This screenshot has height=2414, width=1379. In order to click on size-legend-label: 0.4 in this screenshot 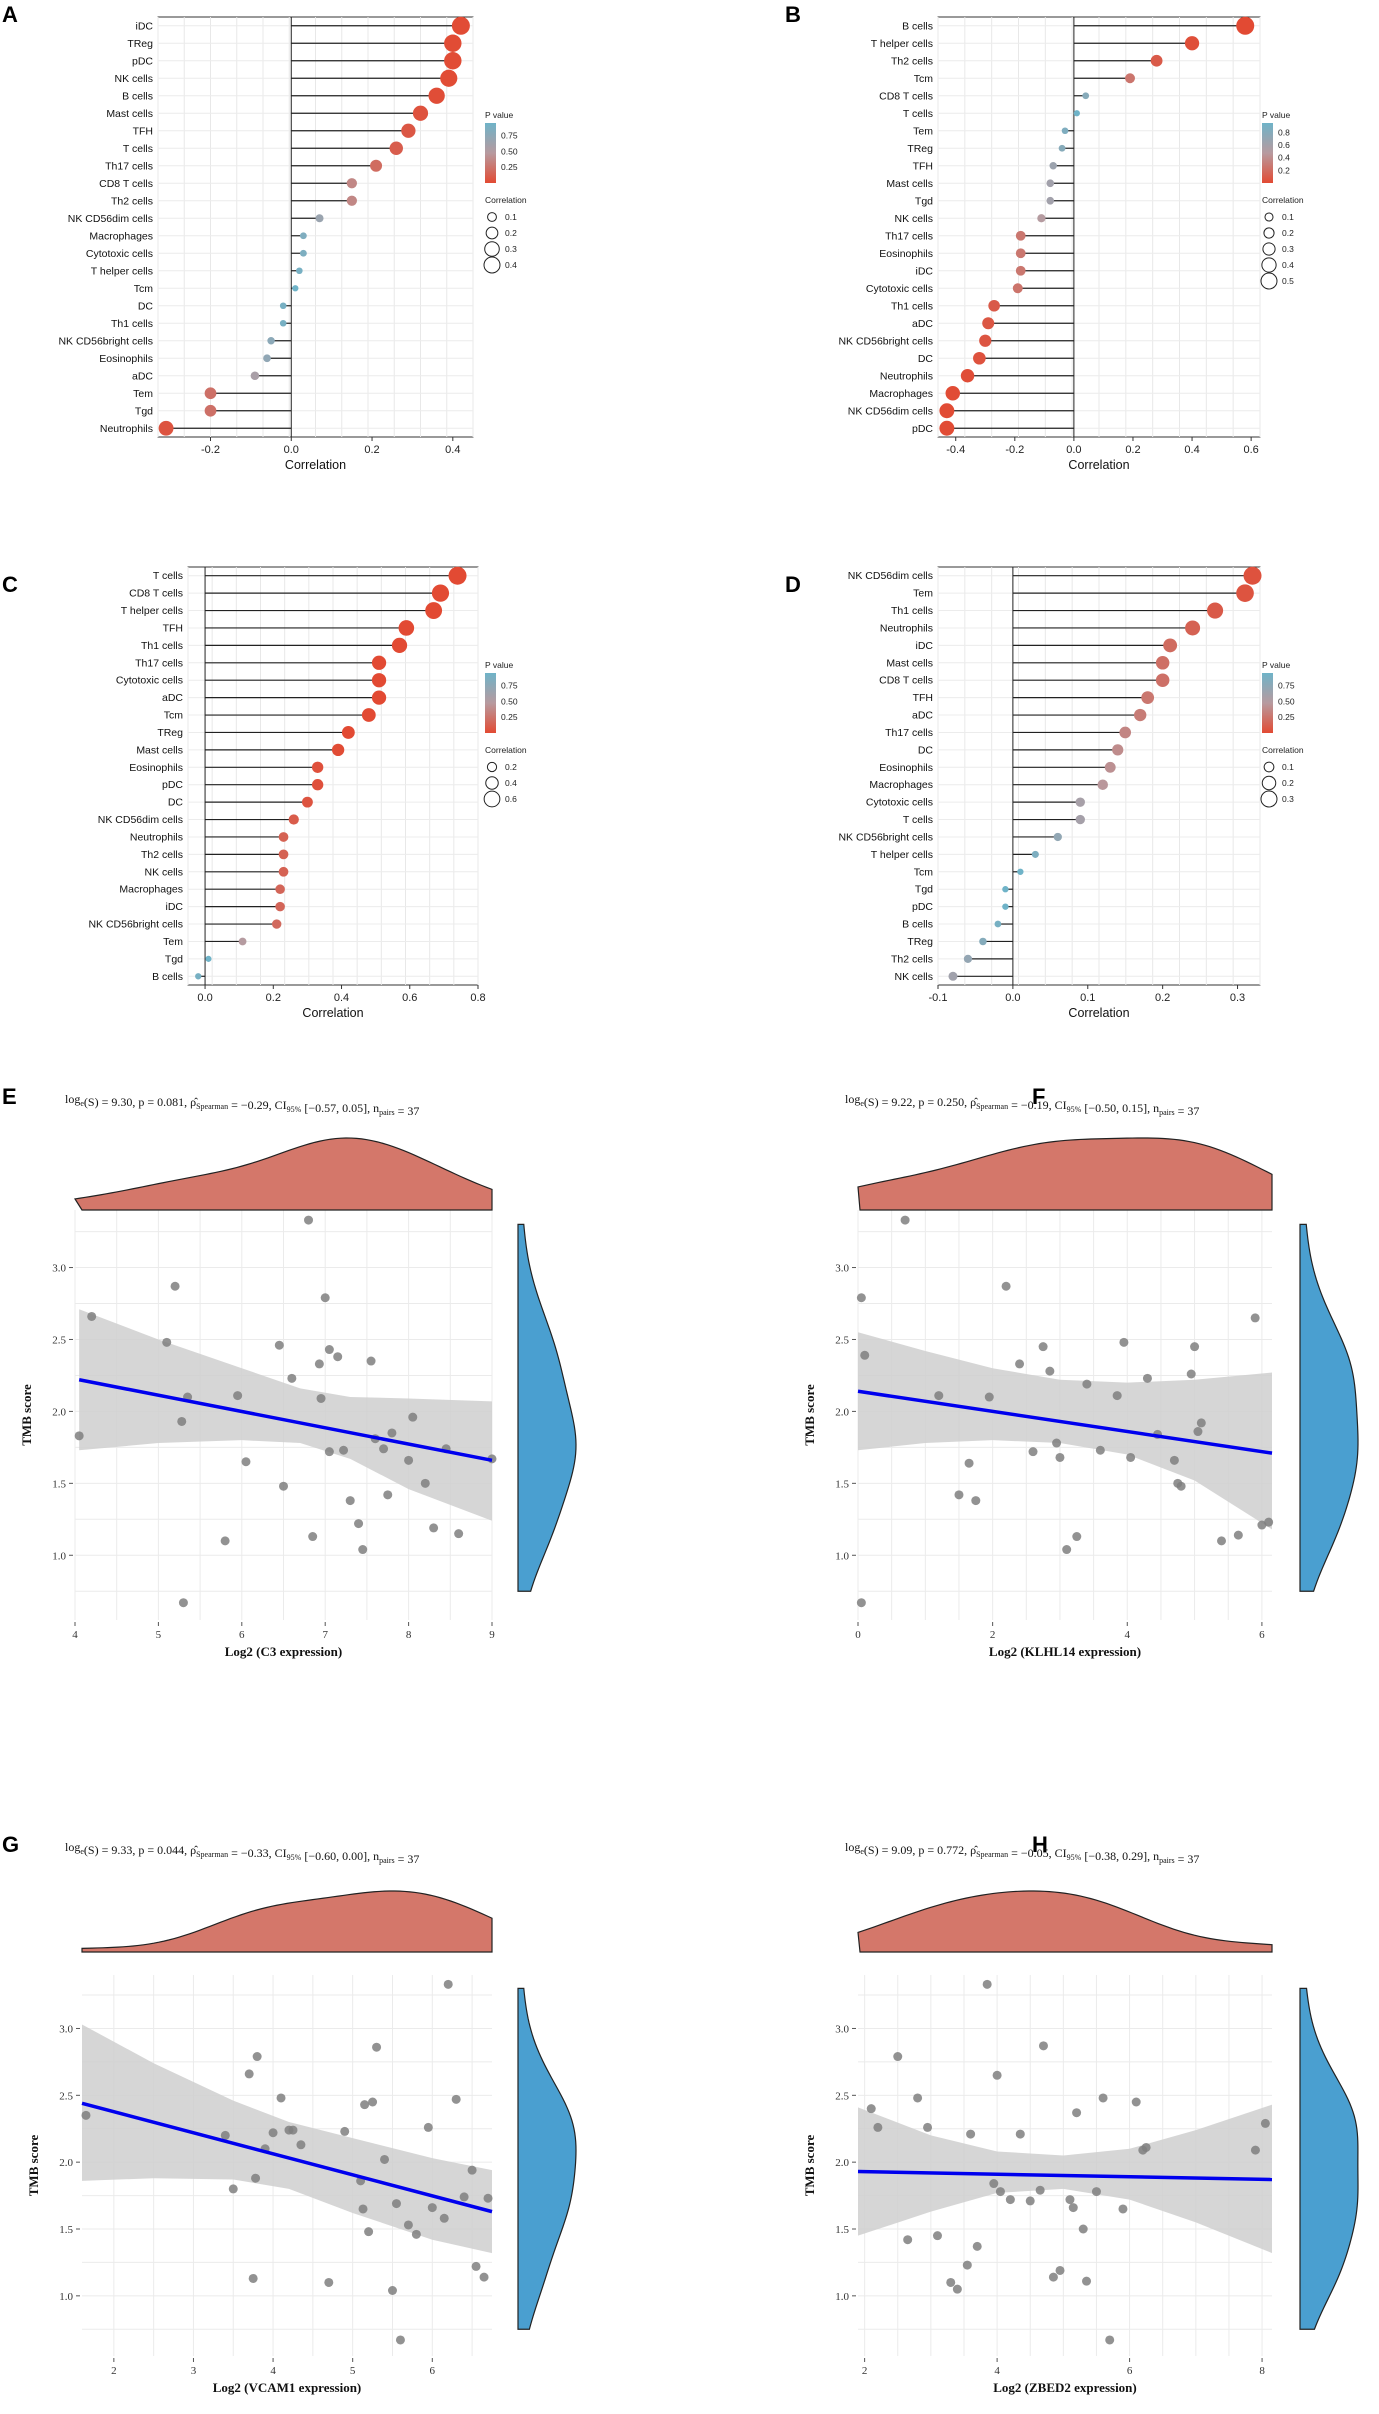, I will do `click(511, 783)`.